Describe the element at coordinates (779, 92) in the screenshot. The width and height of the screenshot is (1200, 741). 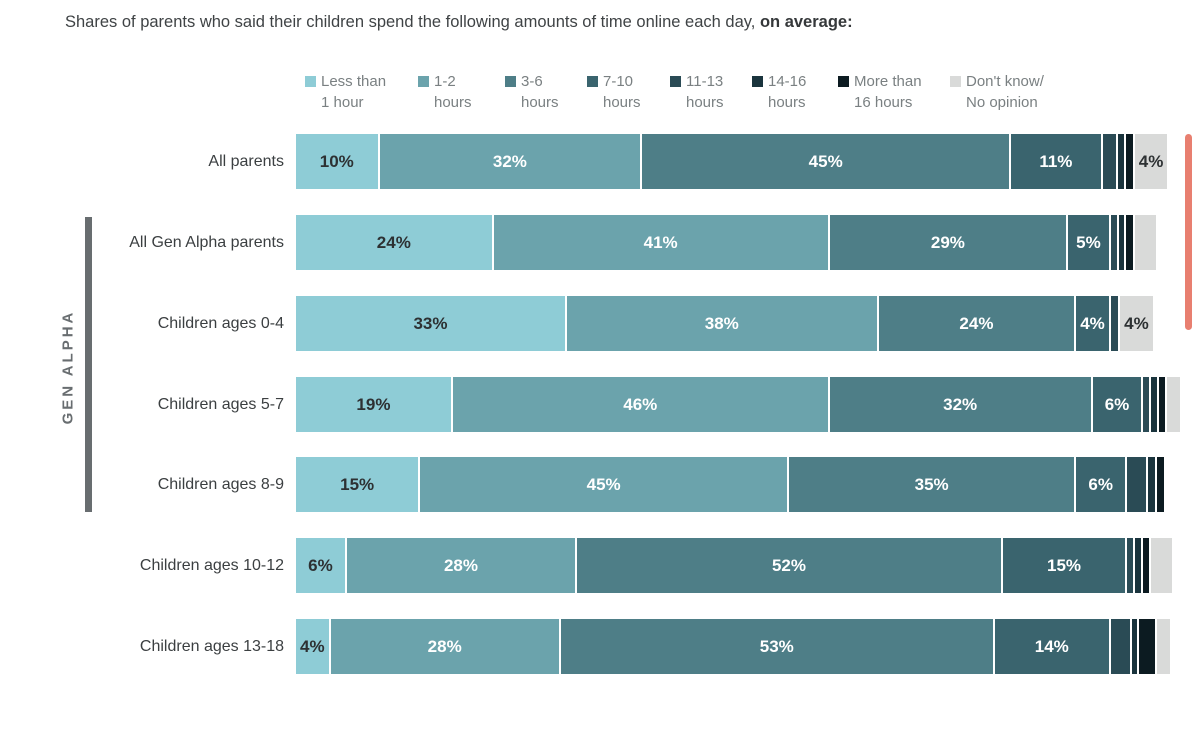
I see `legend-item-h14_16: 14-16 hours` at that location.